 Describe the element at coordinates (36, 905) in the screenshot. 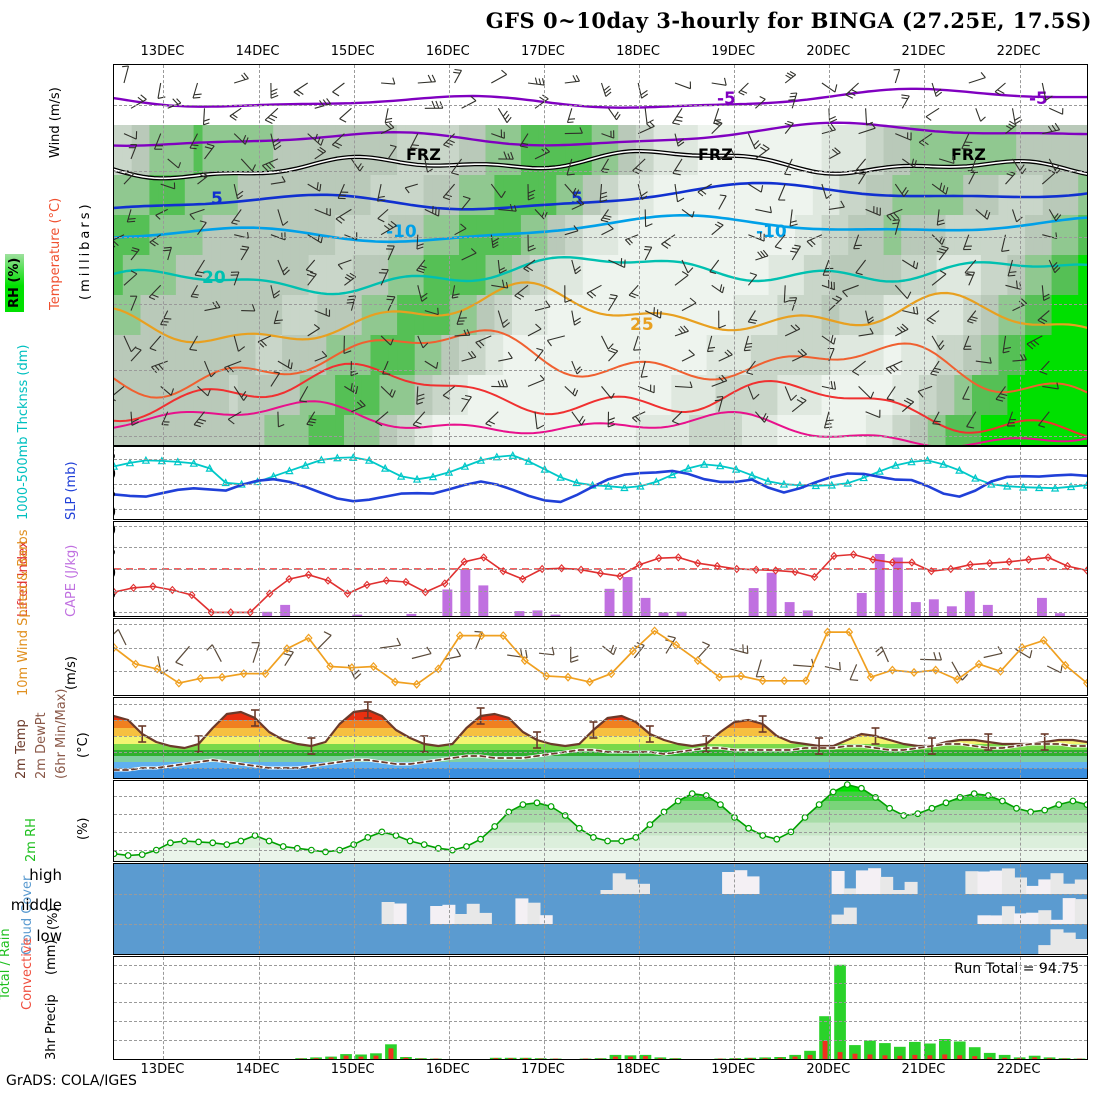

I see `cloud-band-label-middle: middle` at that location.